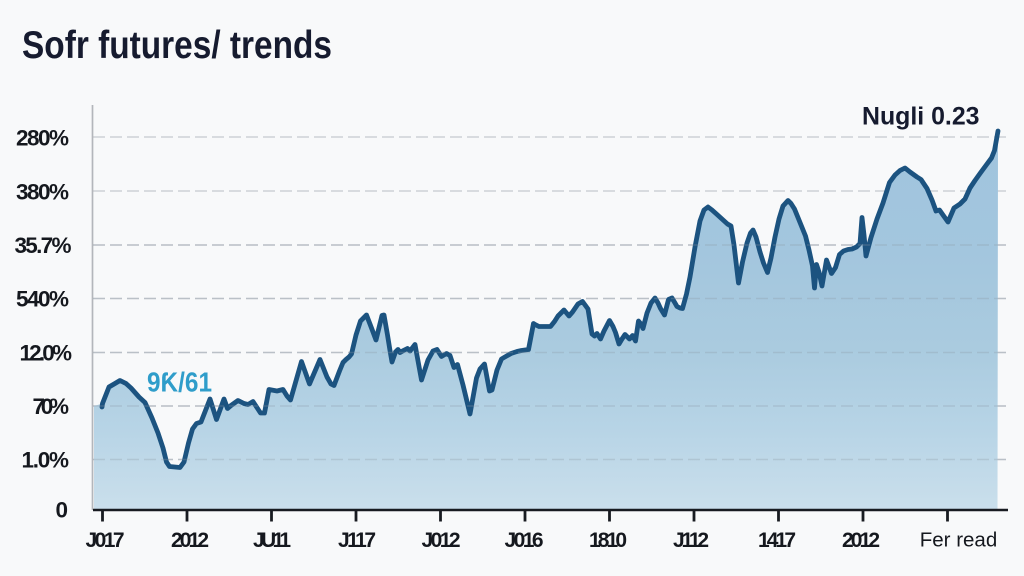 This screenshot has width=1024, height=576. Describe the element at coordinates (441, 540) in the screenshot. I see `svg-text: J012` at that location.